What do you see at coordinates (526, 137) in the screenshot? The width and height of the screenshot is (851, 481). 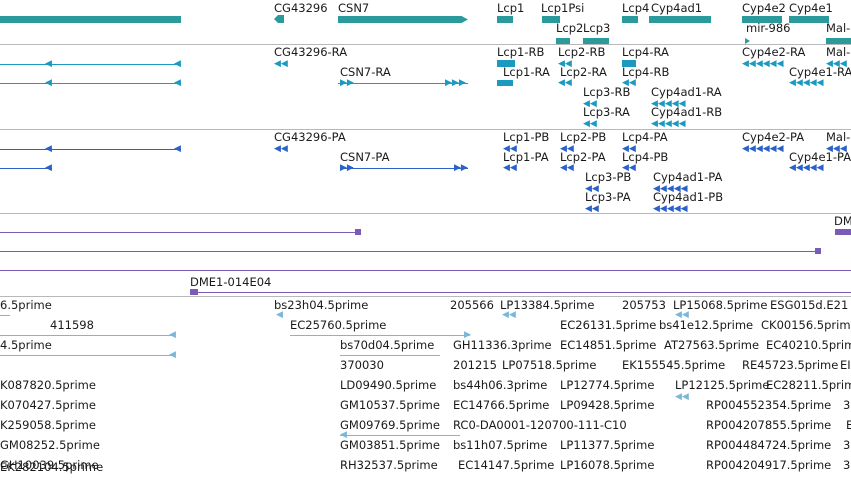 I see `protein-label: Lcp1-PB` at bounding box center [526, 137].